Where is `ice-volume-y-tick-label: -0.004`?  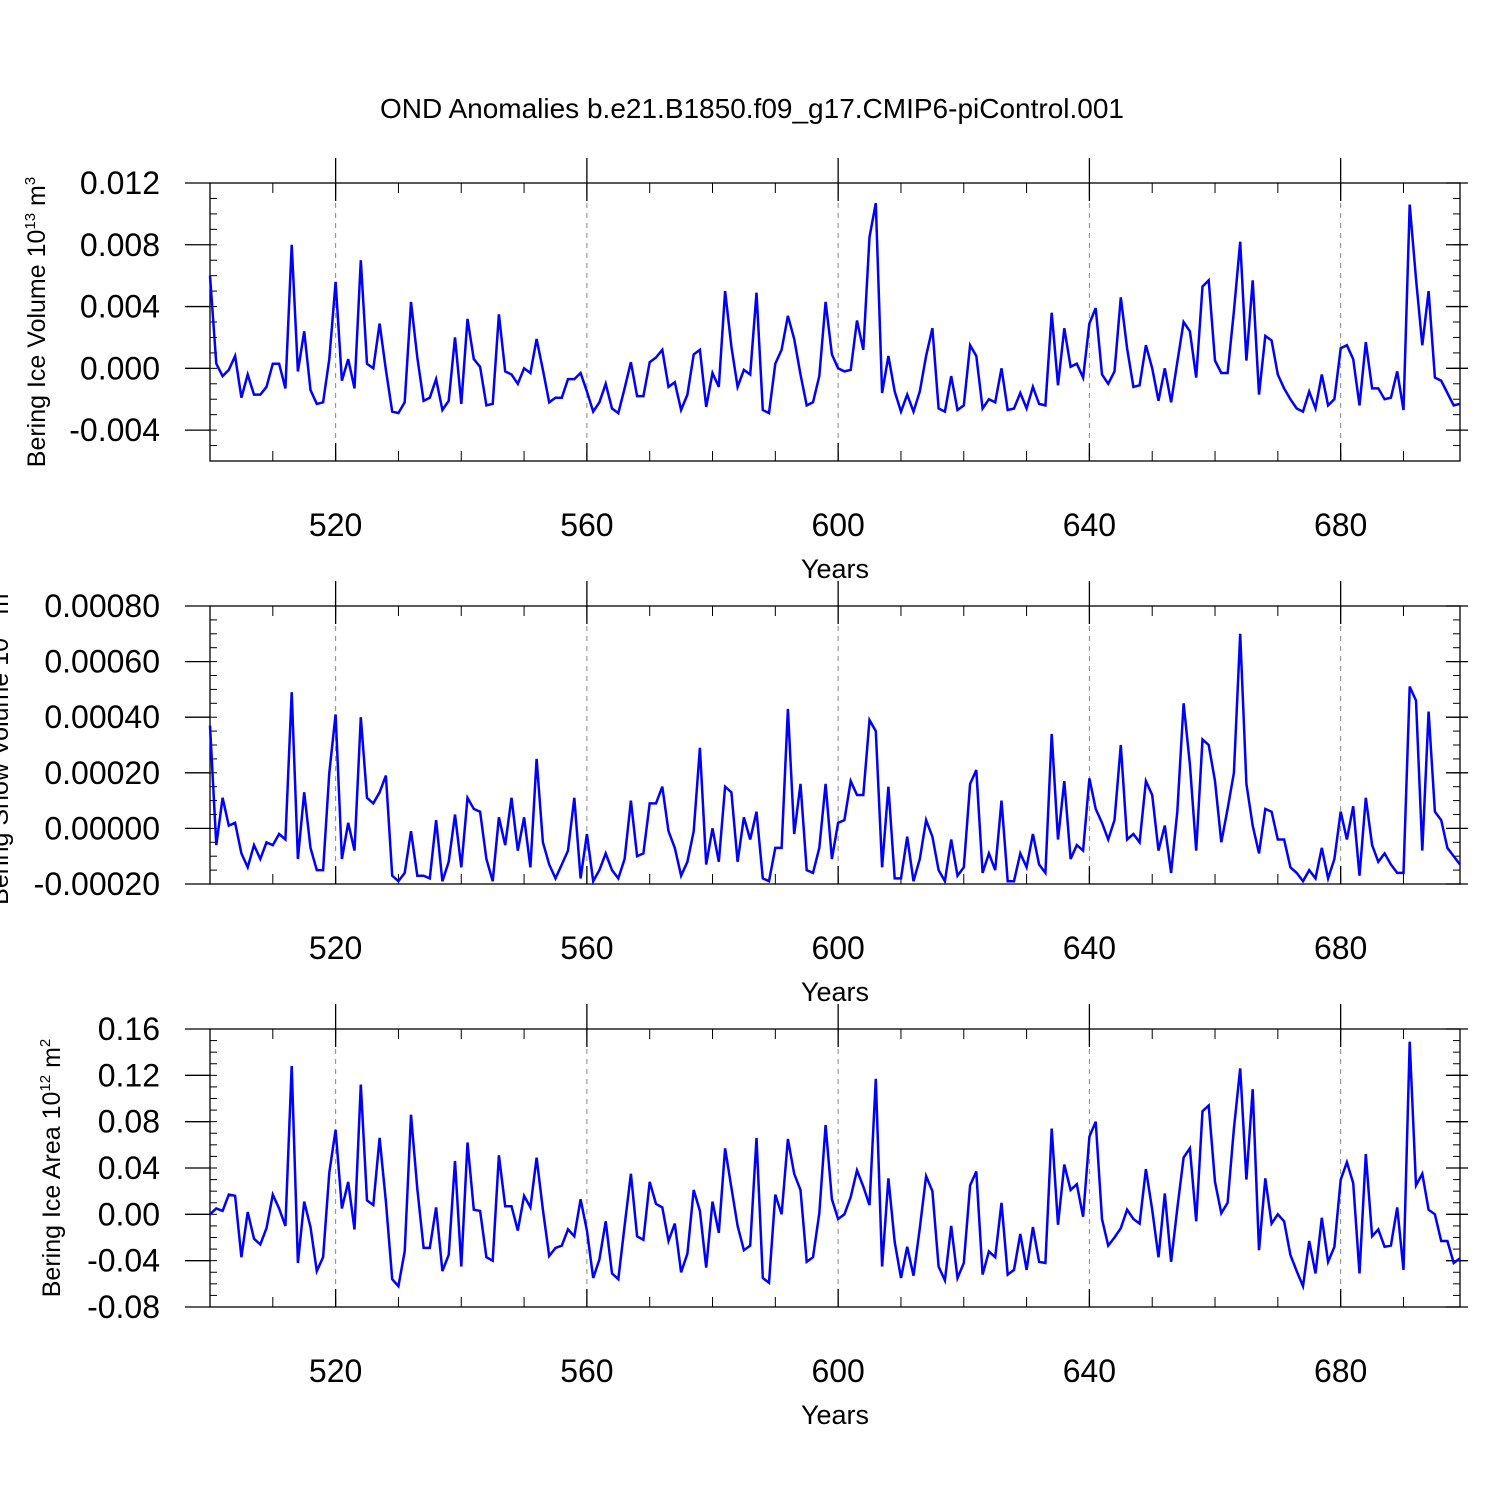 ice-volume-y-tick-label: -0.004 is located at coordinates (114, 430).